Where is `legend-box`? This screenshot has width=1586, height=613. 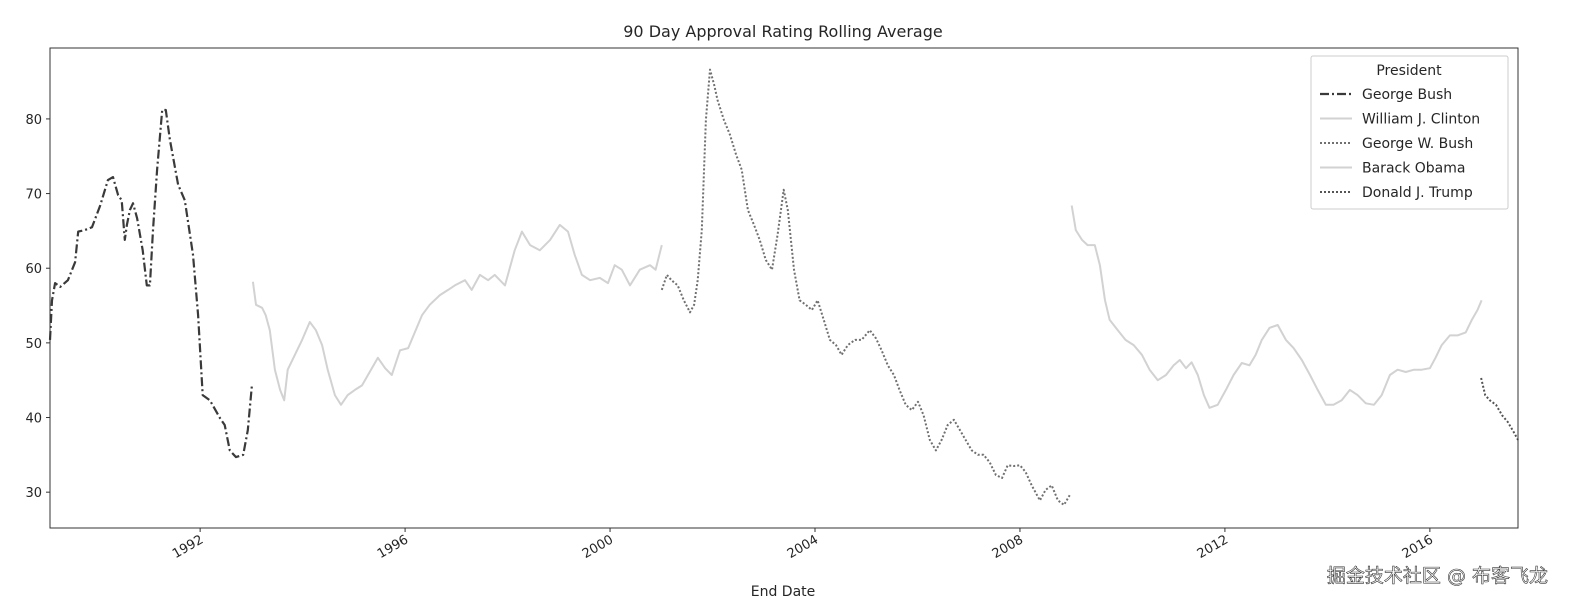 legend-box is located at coordinates (1409, 132).